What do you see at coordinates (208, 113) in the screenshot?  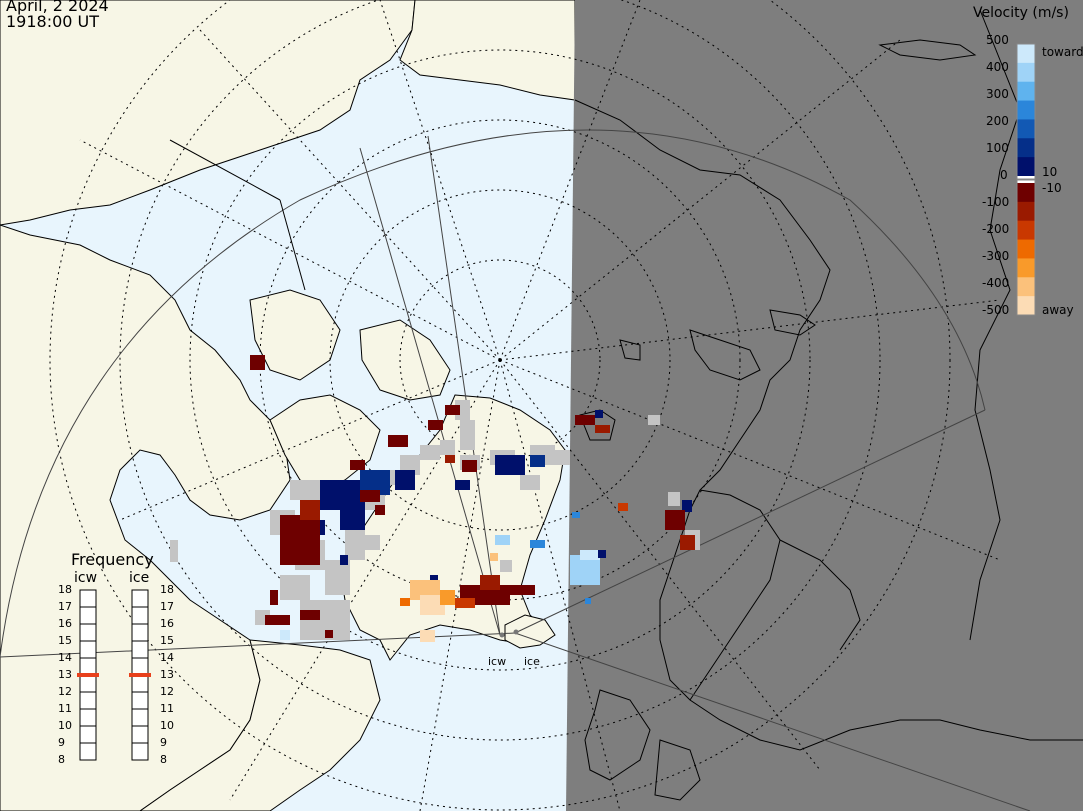 I see `land-alaska` at bounding box center [208, 113].